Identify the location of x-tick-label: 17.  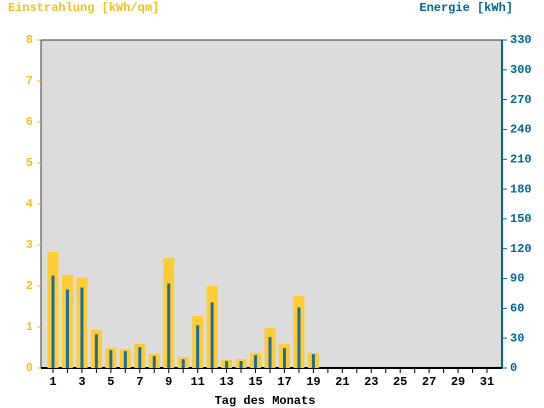
(284, 382).